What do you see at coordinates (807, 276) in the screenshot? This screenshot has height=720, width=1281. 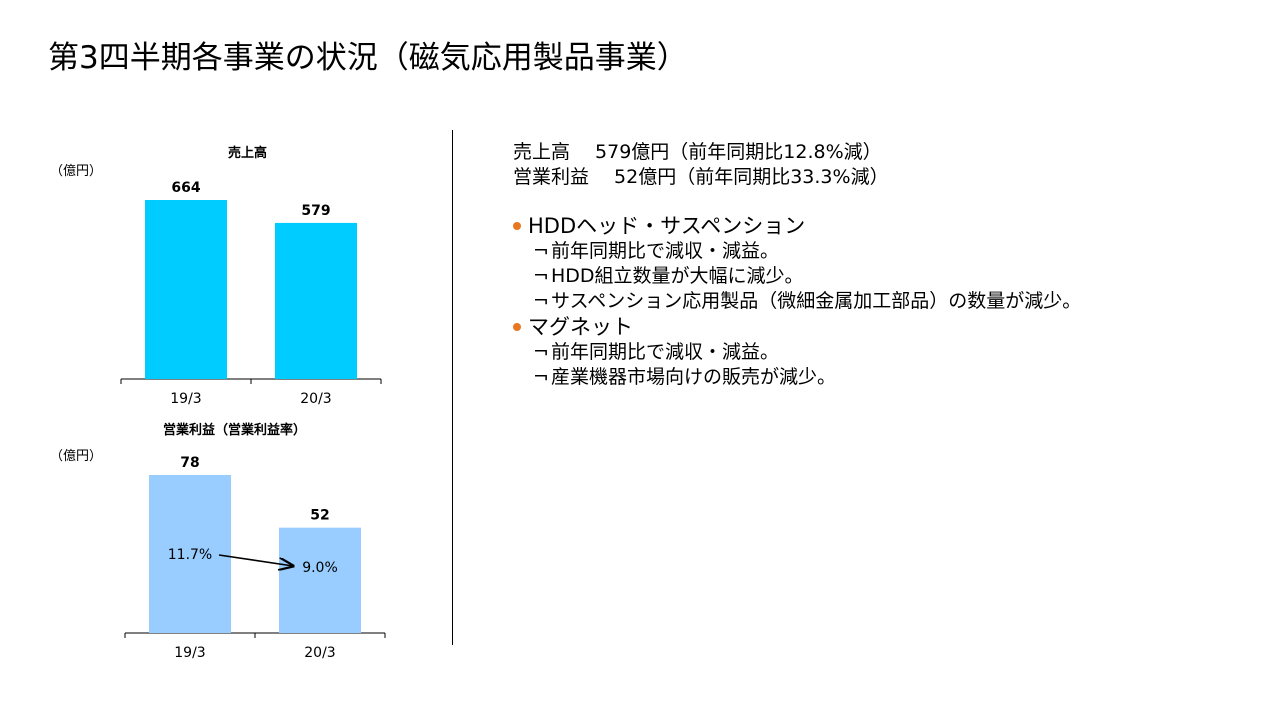 I see `list-item: ¬ HDD組立数量が大幅に減少。` at bounding box center [807, 276].